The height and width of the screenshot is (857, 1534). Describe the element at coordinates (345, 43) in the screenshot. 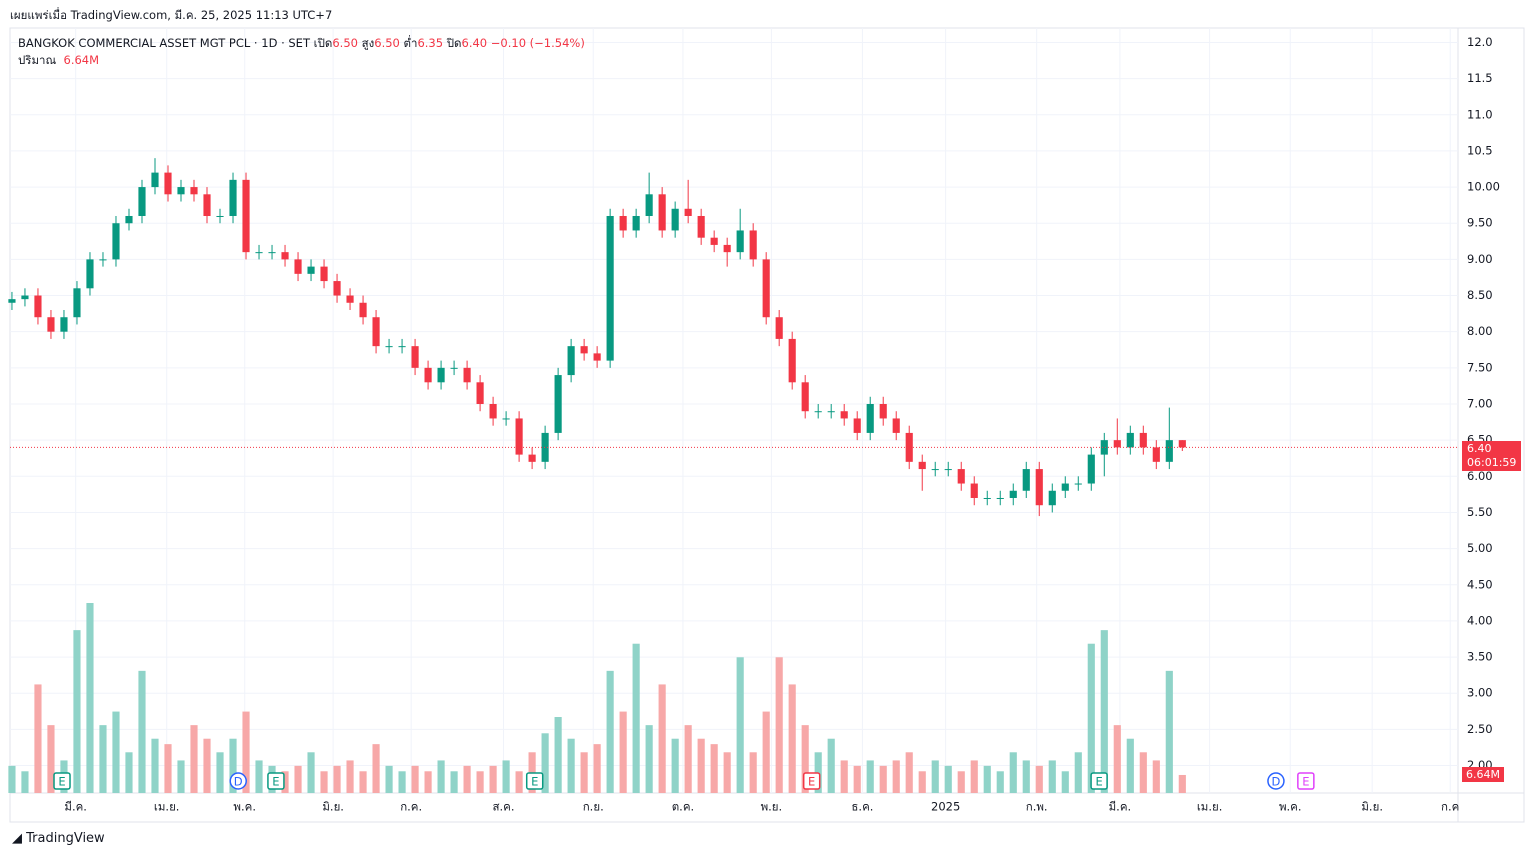

I see `open: 6.50` at that location.